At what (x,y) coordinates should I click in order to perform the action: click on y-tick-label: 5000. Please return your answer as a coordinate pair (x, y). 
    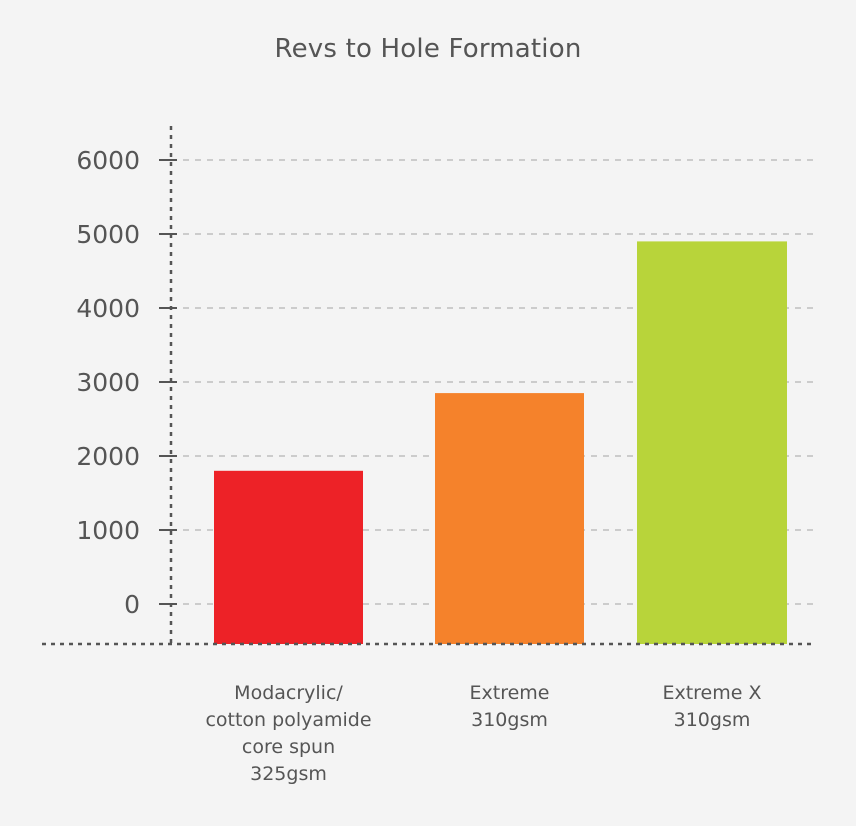
    Looking at the image, I should click on (108, 234).